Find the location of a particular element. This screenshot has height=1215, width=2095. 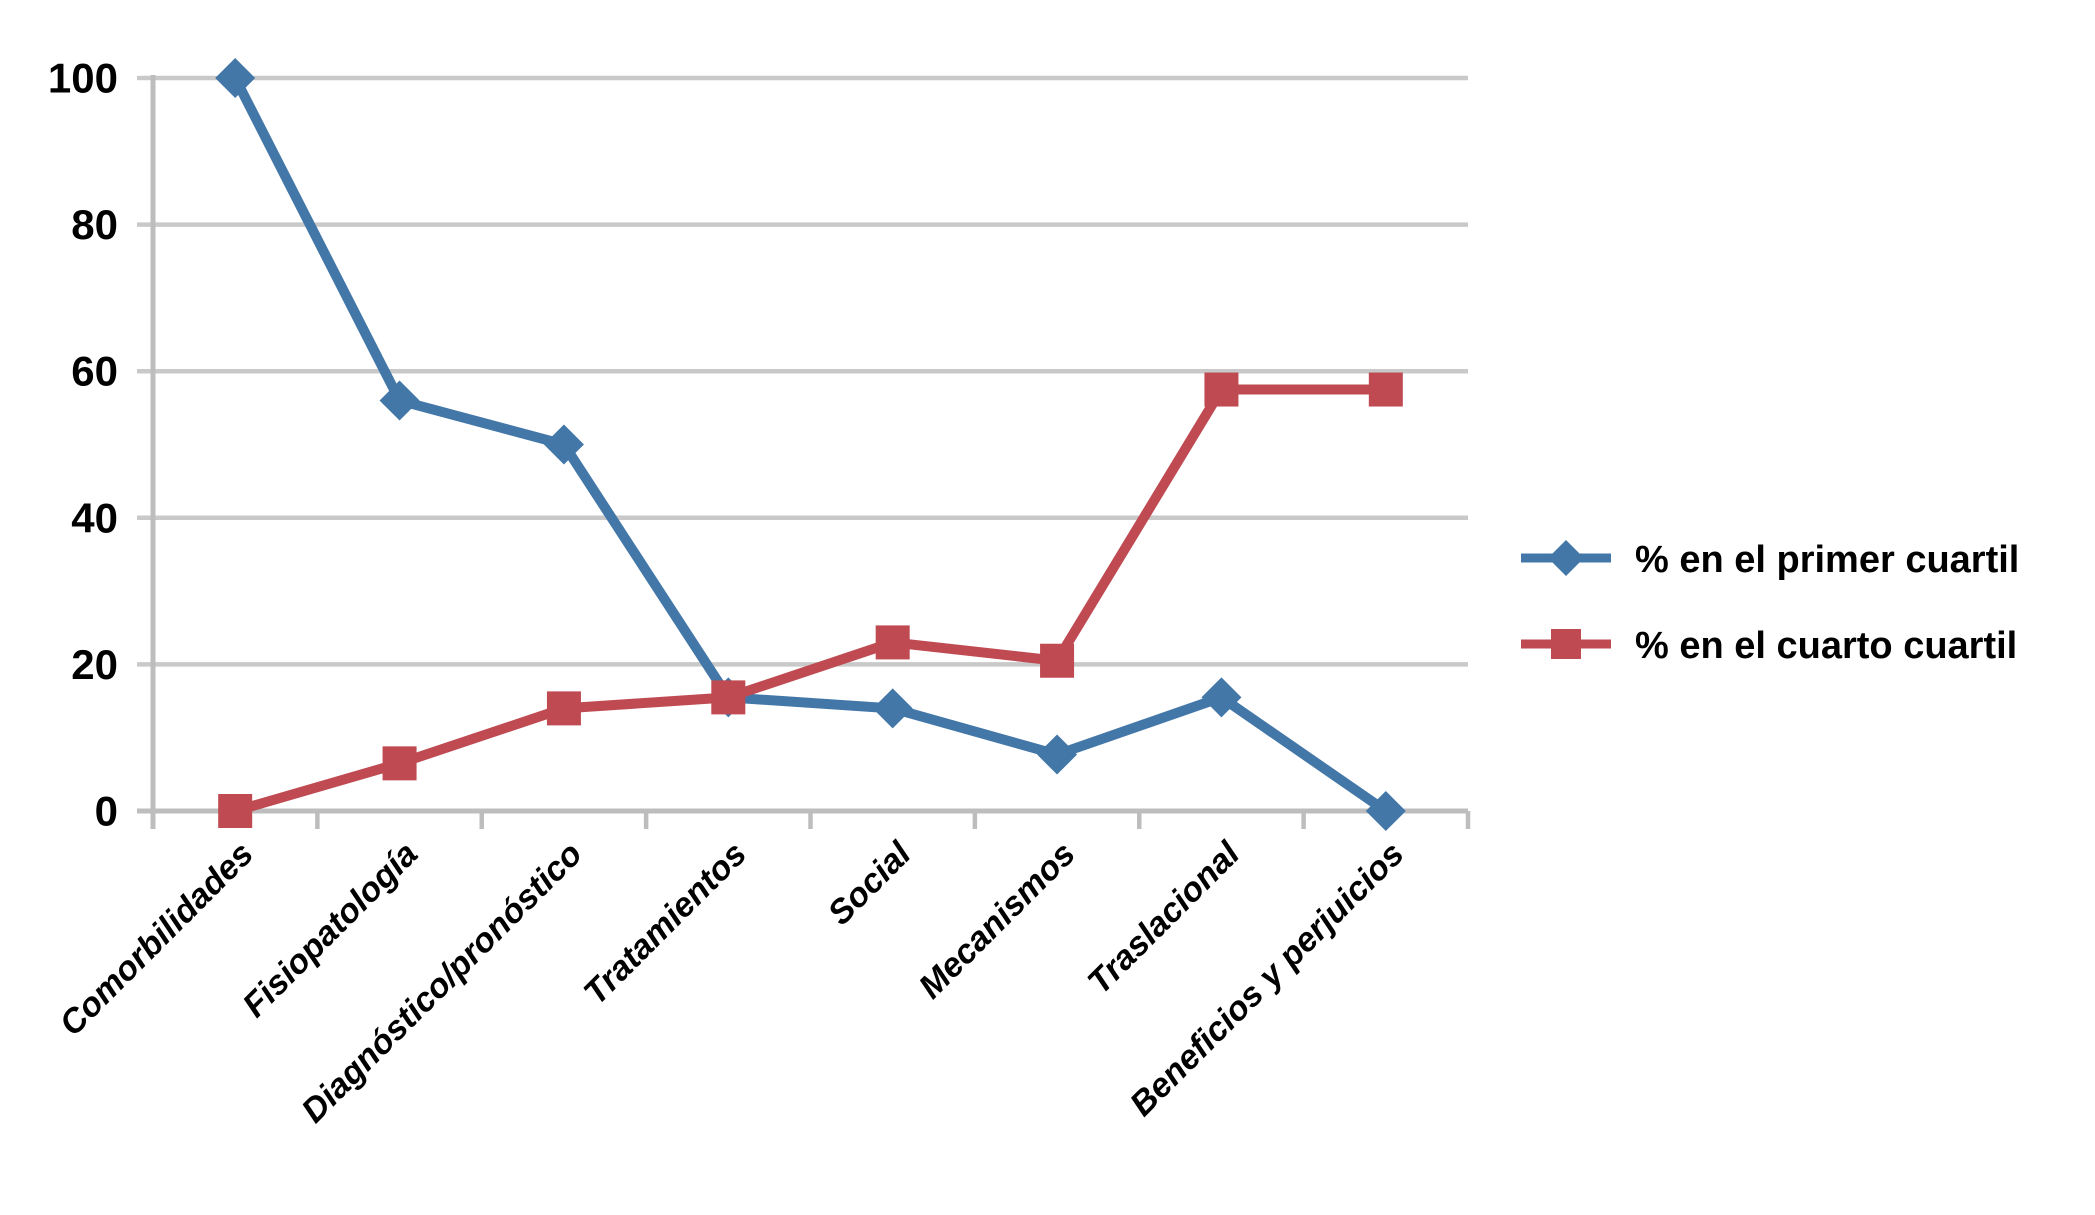

legend-label: % en el primer cuartil is located at coordinates (1827, 559).